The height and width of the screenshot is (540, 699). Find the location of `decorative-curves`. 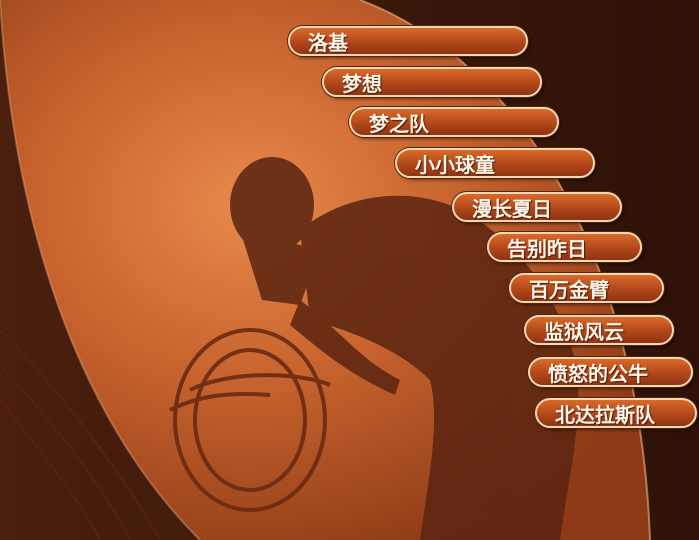

decorative-curves is located at coordinates (80, 434).